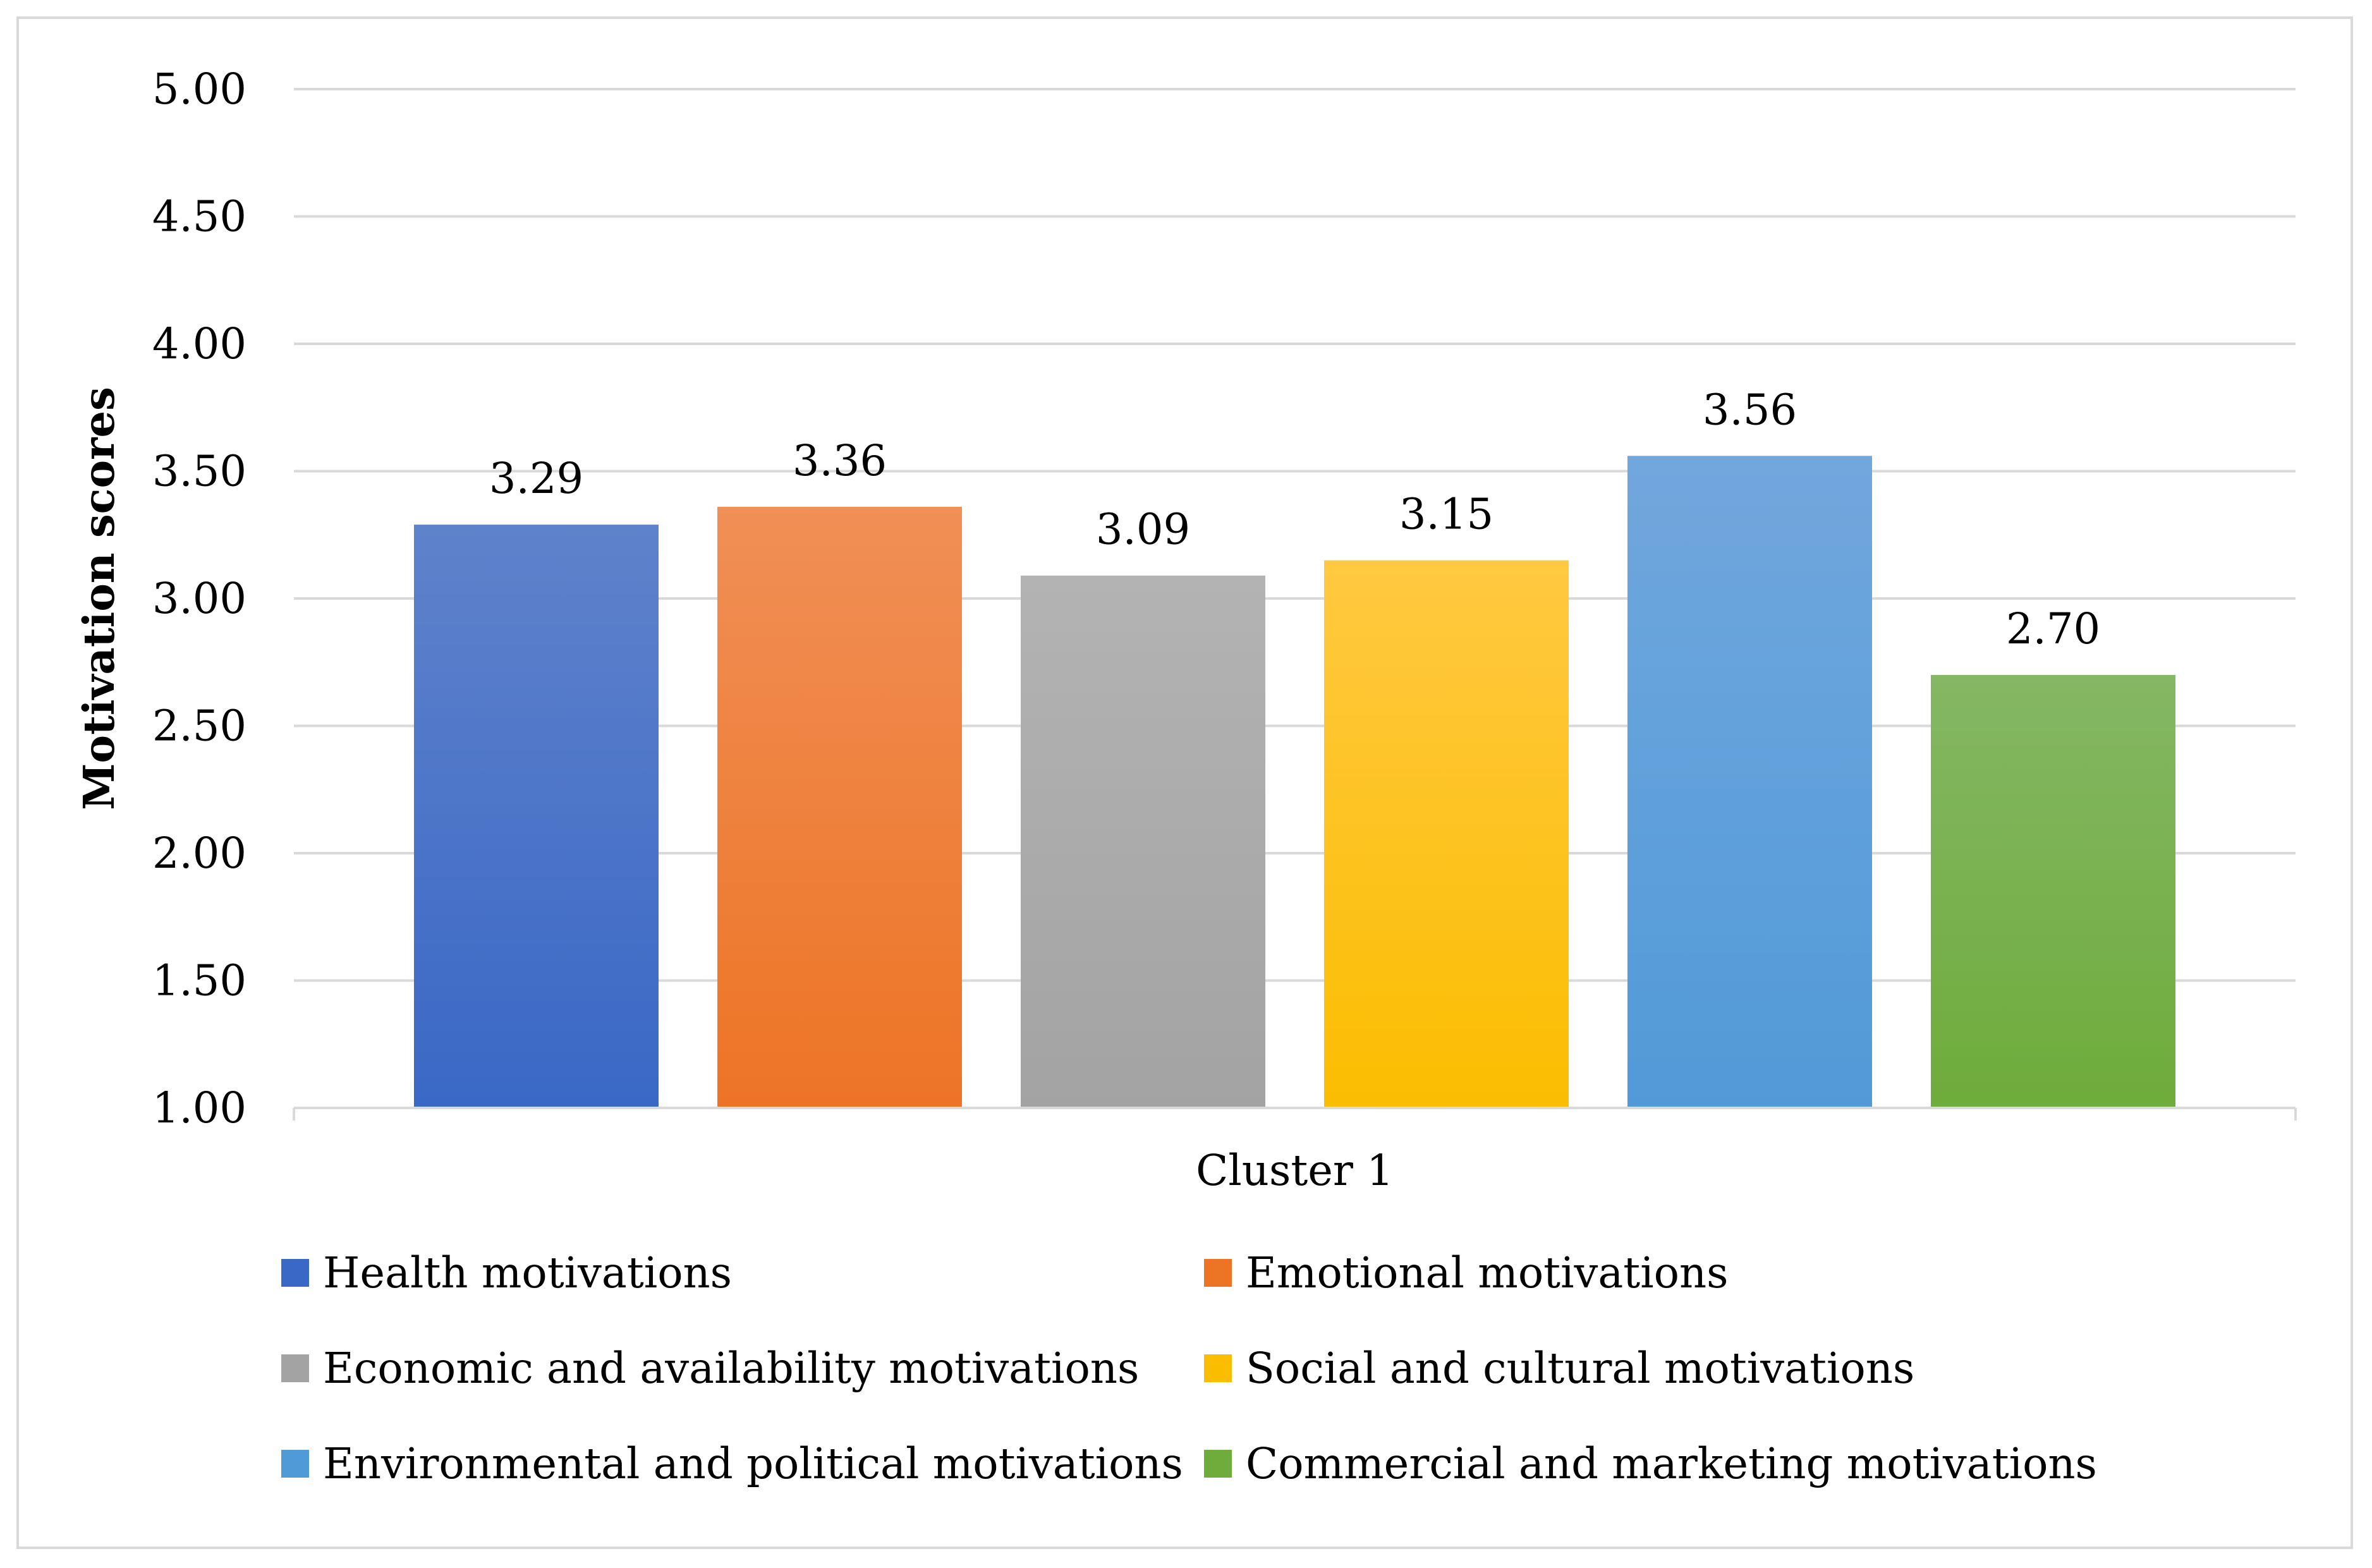 This screenshot has height=1568, width=2372. What do you see at coordinates (199, 726) in the screenshot?
I see `y-tick-label: 2.50` at bounding box center [199, 726].